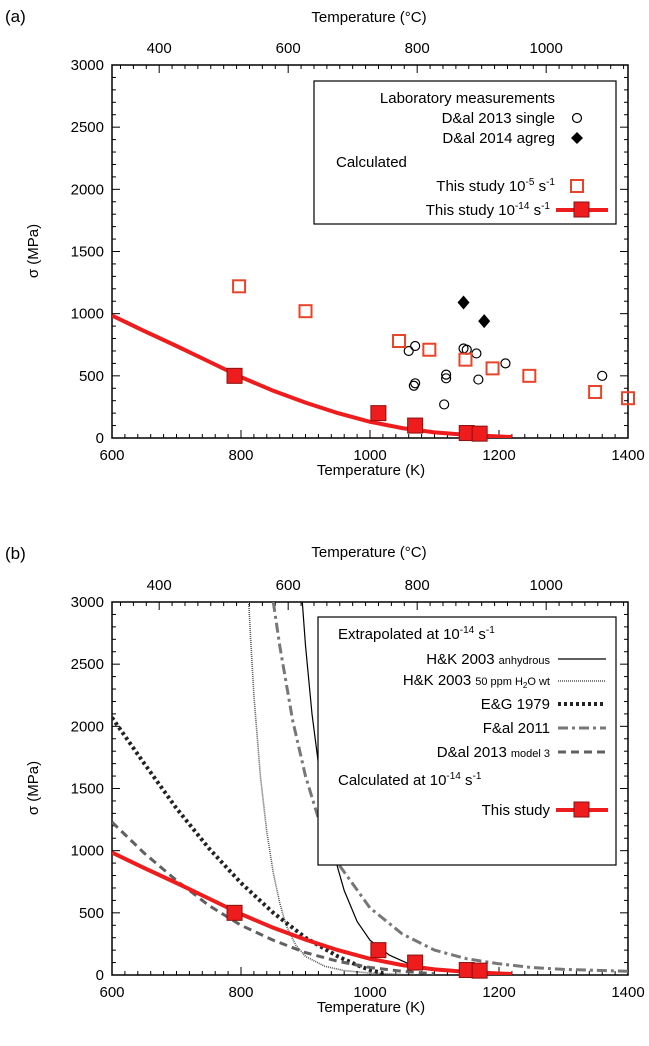 The image size is (649, 1046). I want to click on legend-entry-label: H&K 2003 anhydrous, so click(488, 659).